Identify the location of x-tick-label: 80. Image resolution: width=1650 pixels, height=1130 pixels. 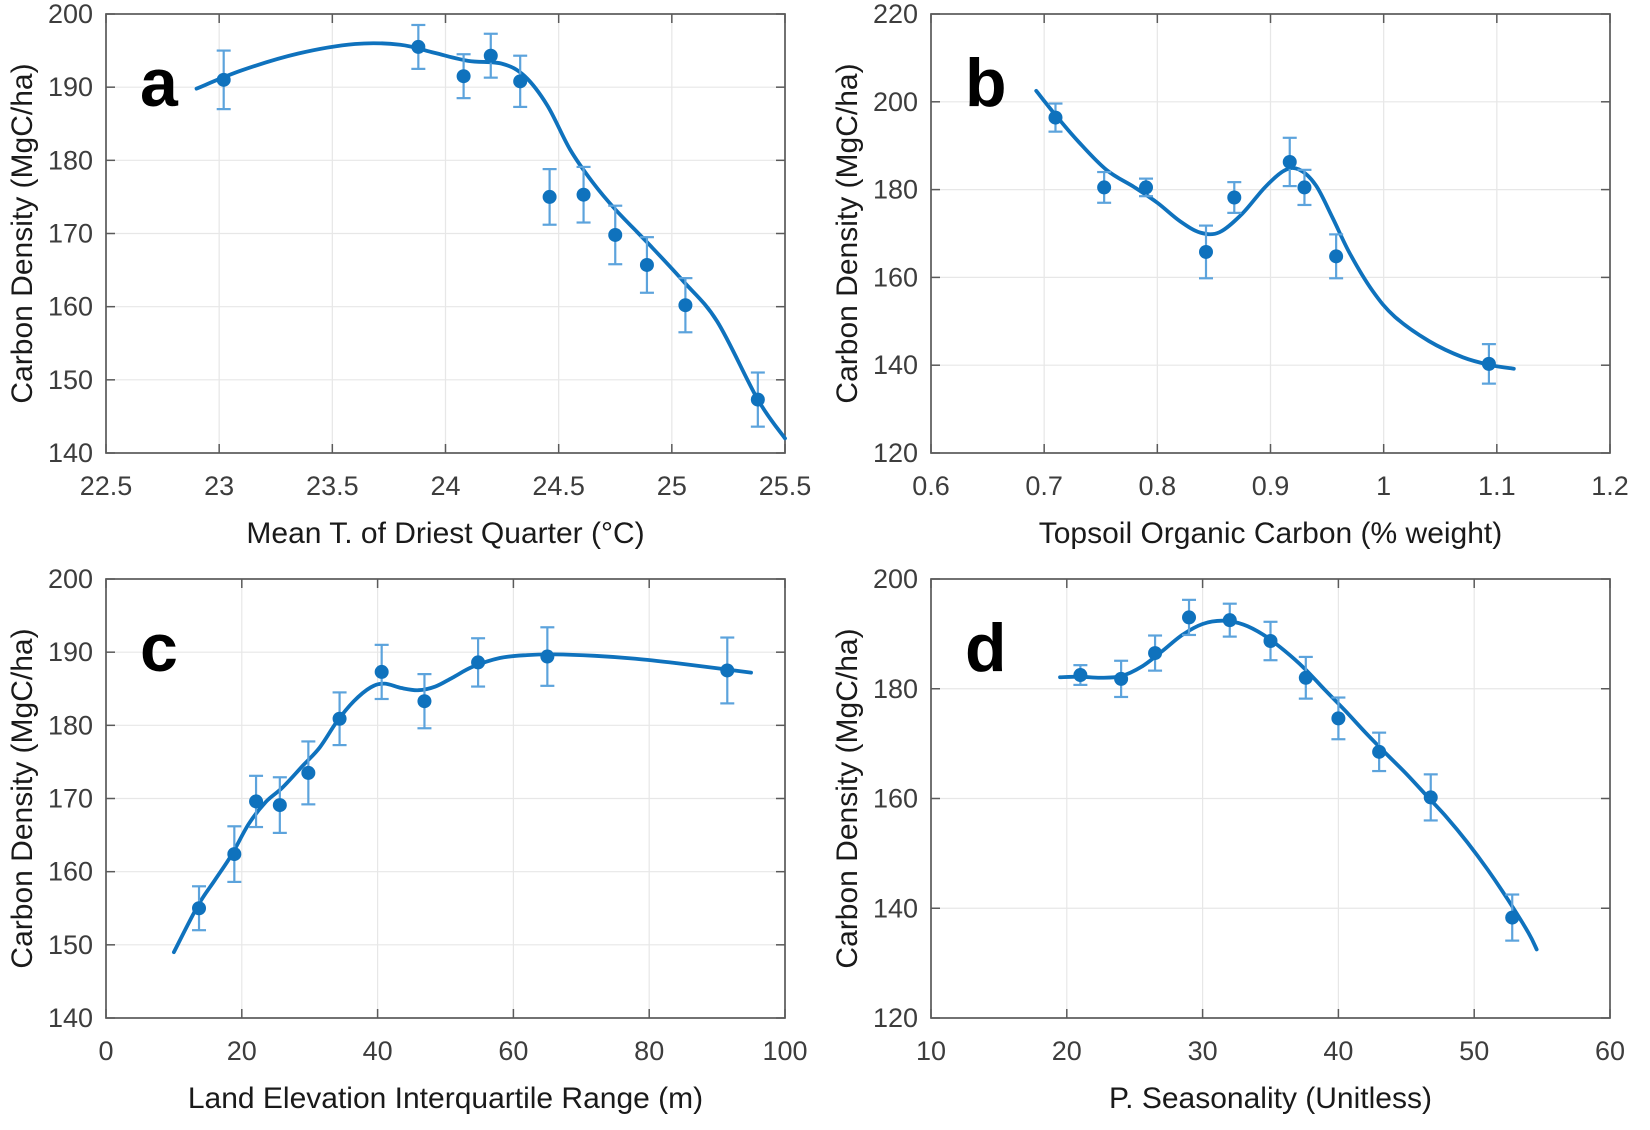
(649, 1051).